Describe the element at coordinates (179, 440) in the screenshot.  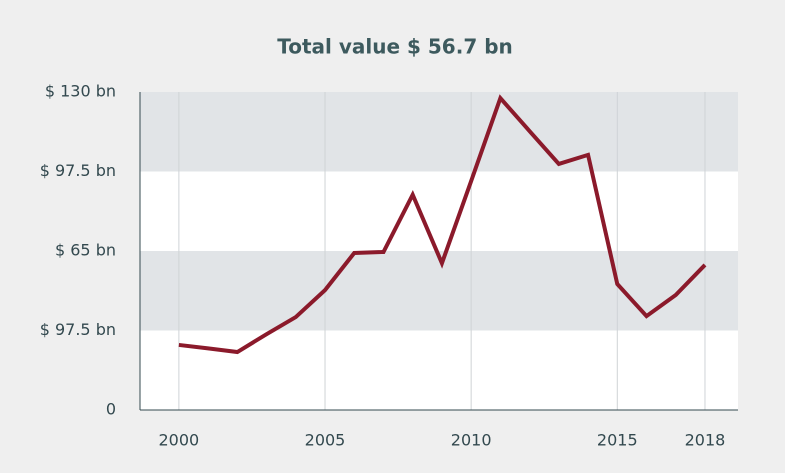
I see `x-tick-label: 2000` at that location.